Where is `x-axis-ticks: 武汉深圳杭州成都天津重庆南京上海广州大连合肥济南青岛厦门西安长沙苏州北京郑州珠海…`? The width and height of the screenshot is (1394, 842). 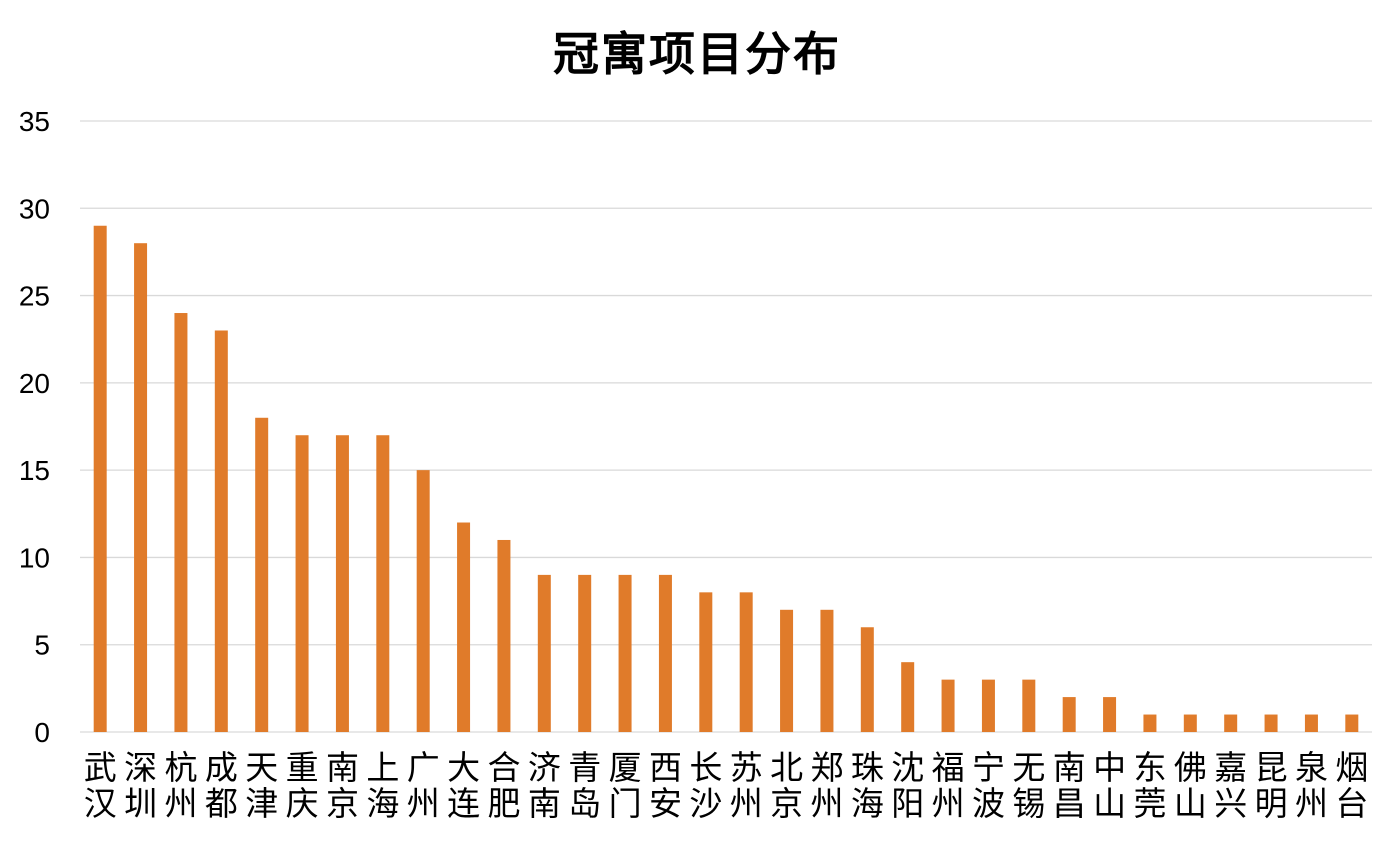
x-axis-ticks: 武汉深圳杭州成都天津重庆南京上海广州大连合肥济南青岛厦门西安长沙苏州北京郑州珠海… is located at coordinates (726, 785).